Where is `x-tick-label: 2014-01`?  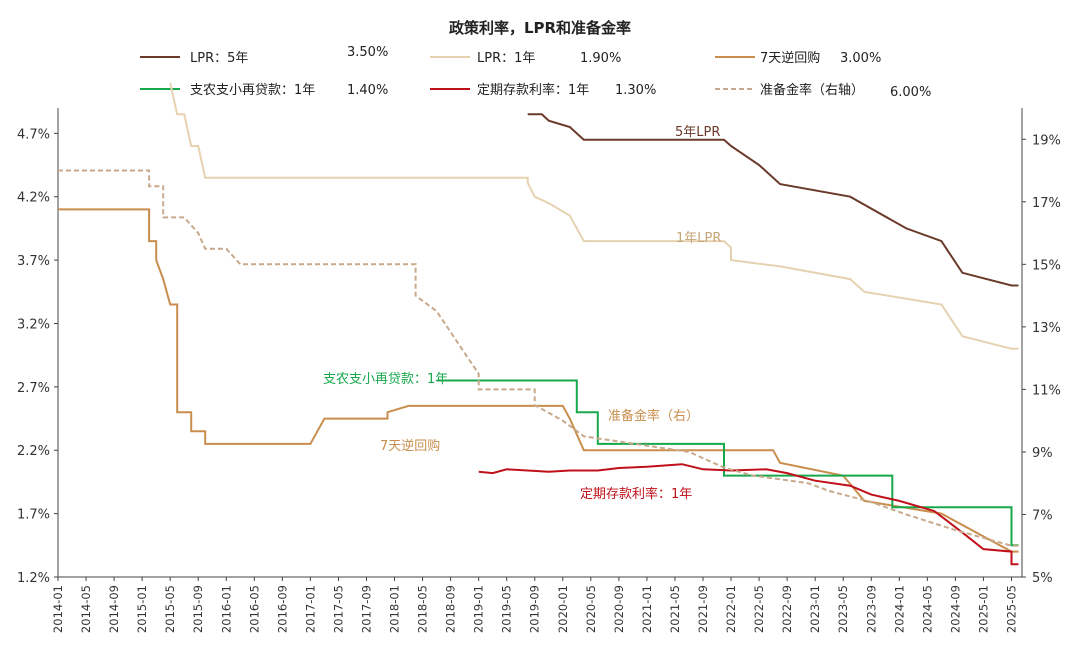
x-tick-label: 2014-01 is located at coordinates (58, 609).